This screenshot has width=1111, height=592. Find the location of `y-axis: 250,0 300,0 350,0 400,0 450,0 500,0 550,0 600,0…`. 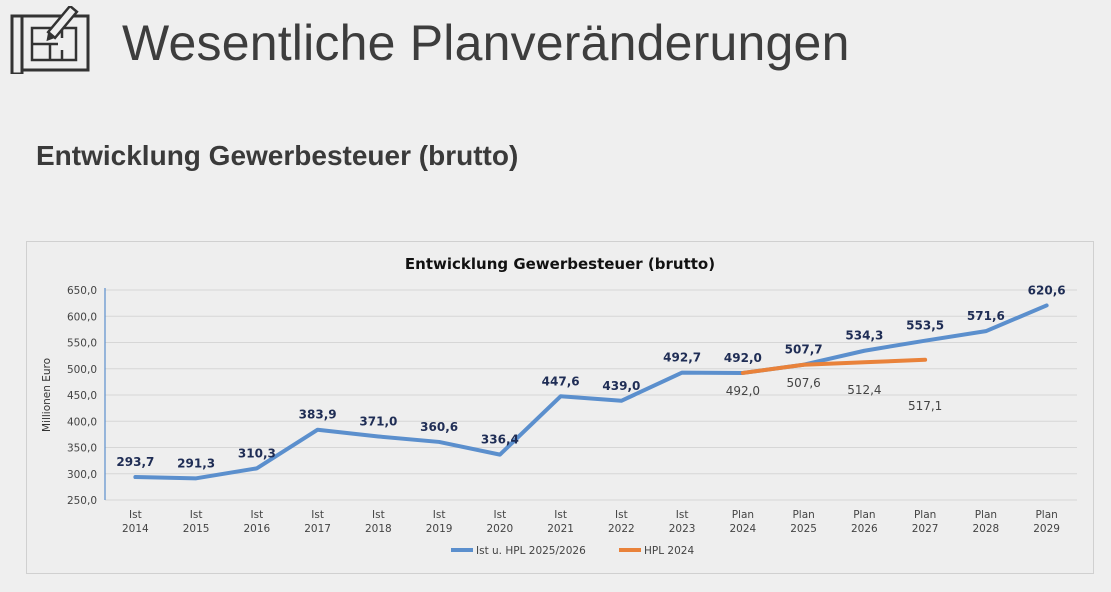

y-axis: 250,0 300,0 350,0 400,0 450,0 500,0 550,0 600,0… is located at coordinates (73, 396).